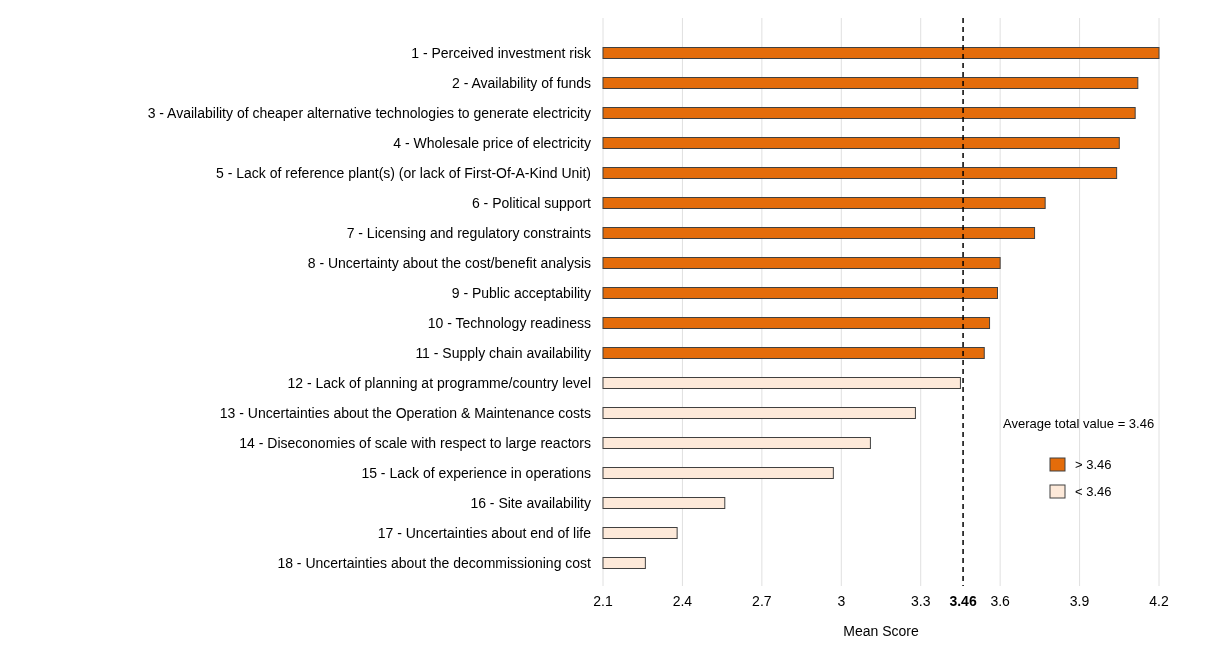 The width and height of the screenshot is (1214, 654). Describe the element at coordinates (963, 601) in the screenshot. I see `x-tick-label: 3.46` at that location.